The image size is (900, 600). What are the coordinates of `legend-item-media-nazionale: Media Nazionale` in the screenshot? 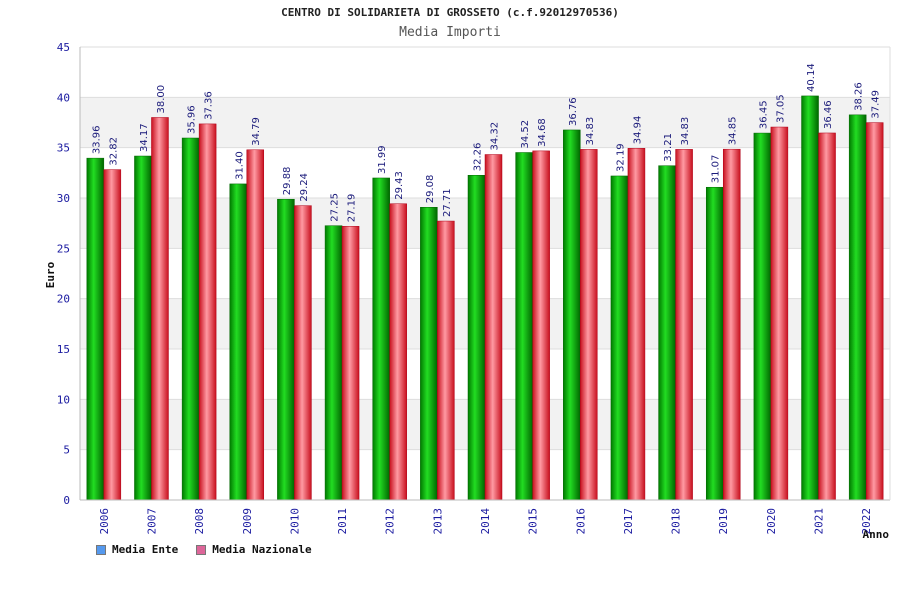 It's located at (254, 549).